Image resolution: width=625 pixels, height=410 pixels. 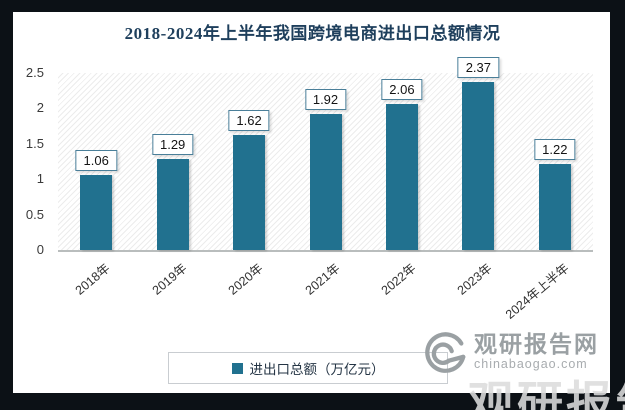 I want to click on x-tick-label: 2024年上半年, so click(x=537, y=291).